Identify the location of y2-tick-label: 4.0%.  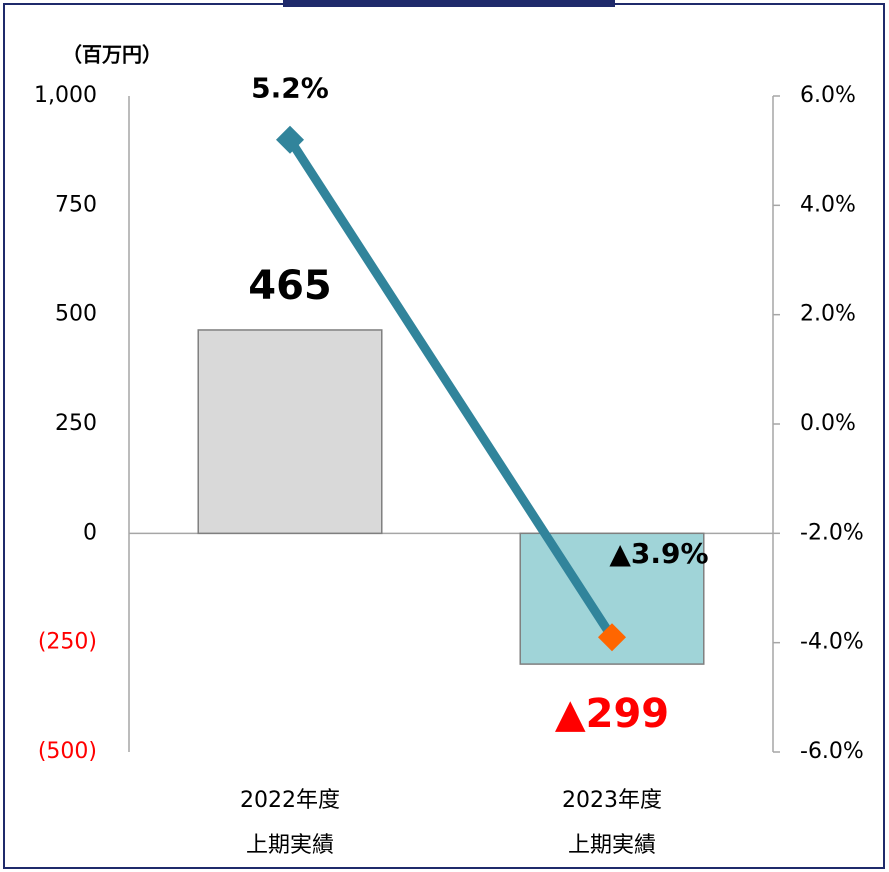
(828, 204).